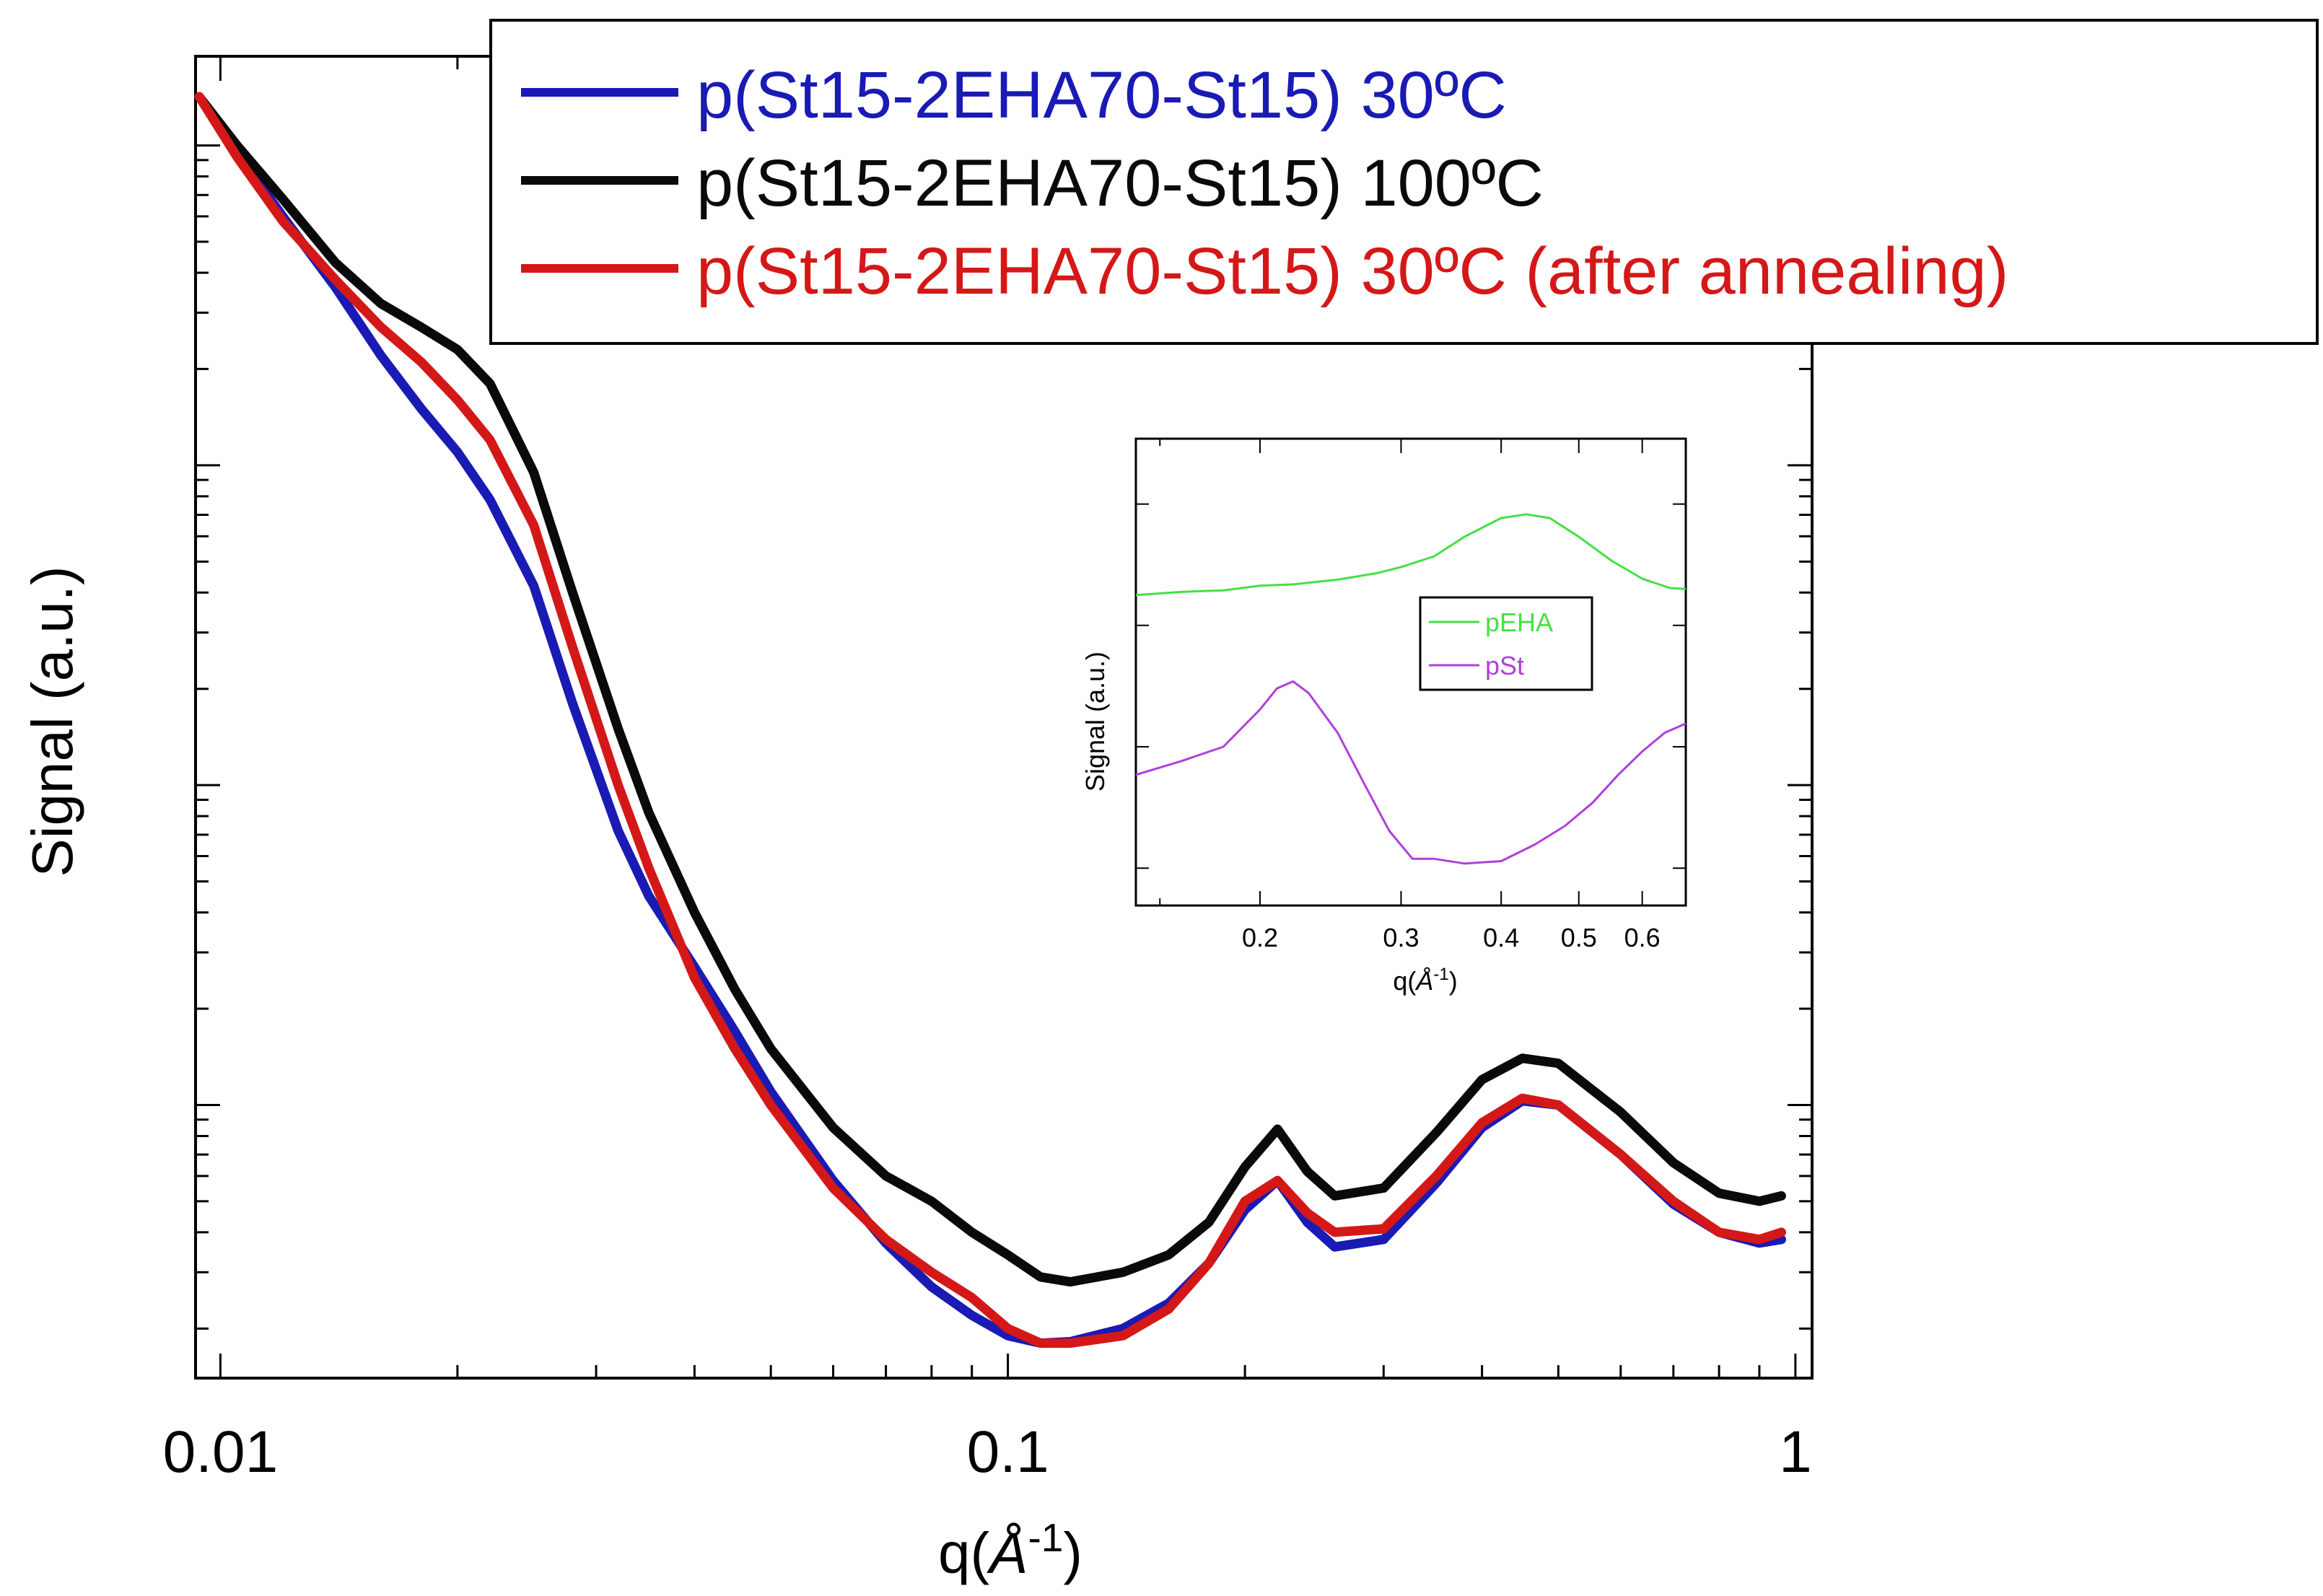  What do you see at coordinates (964, 1553) in the screenshot?
I see `main-x-axis-label-base: q(` at bounding box center [964, 1553].